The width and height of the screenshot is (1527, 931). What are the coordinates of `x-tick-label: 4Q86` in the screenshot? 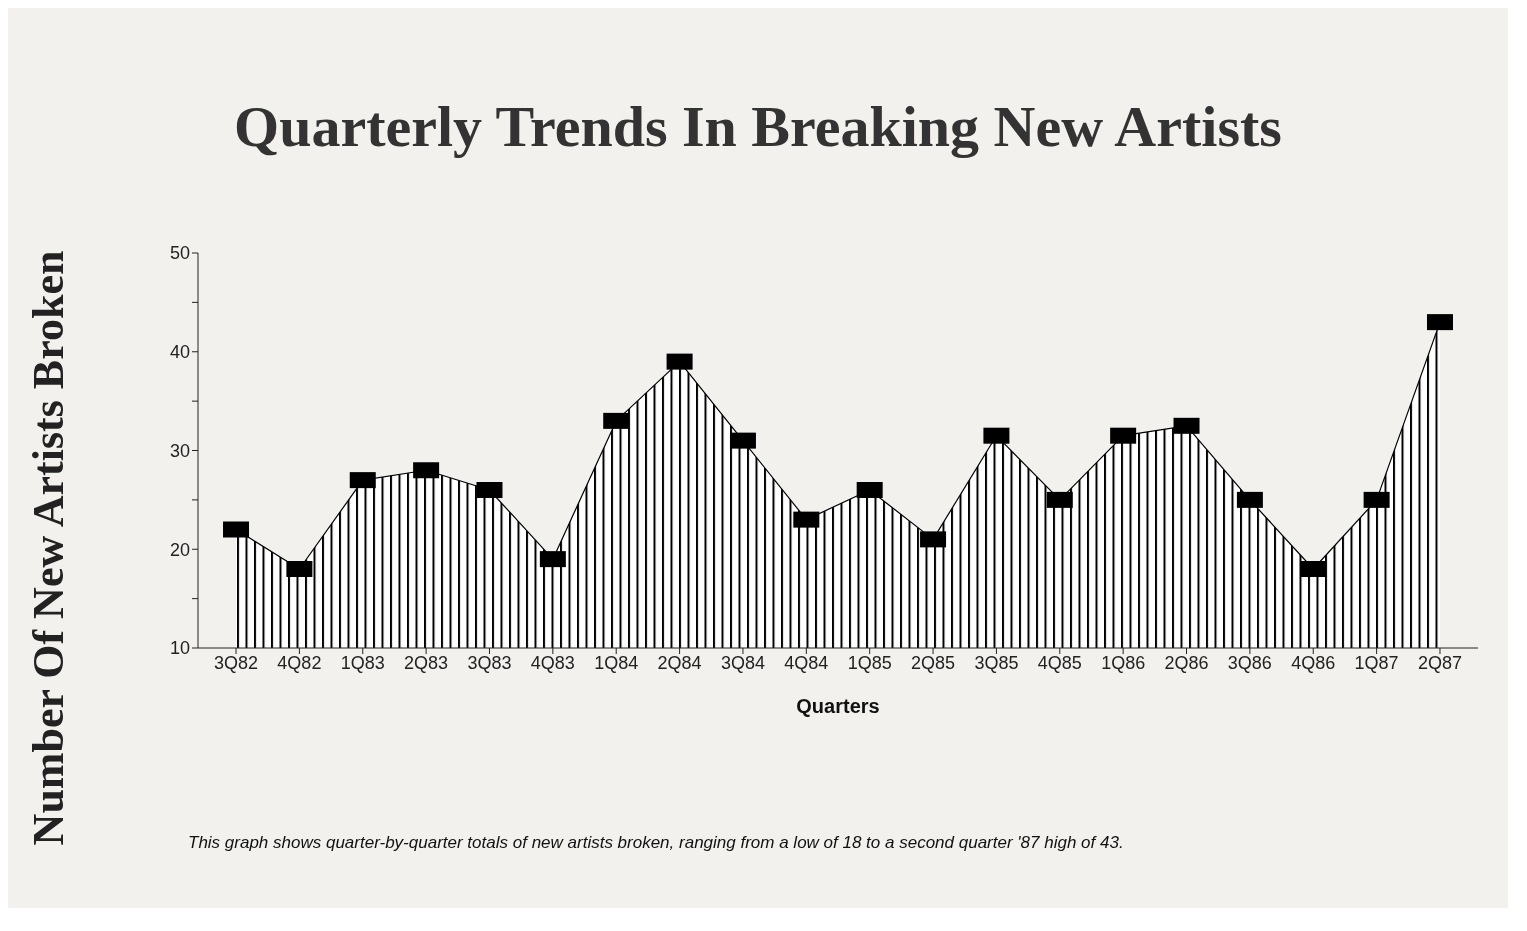 It's located at (1313, 662).